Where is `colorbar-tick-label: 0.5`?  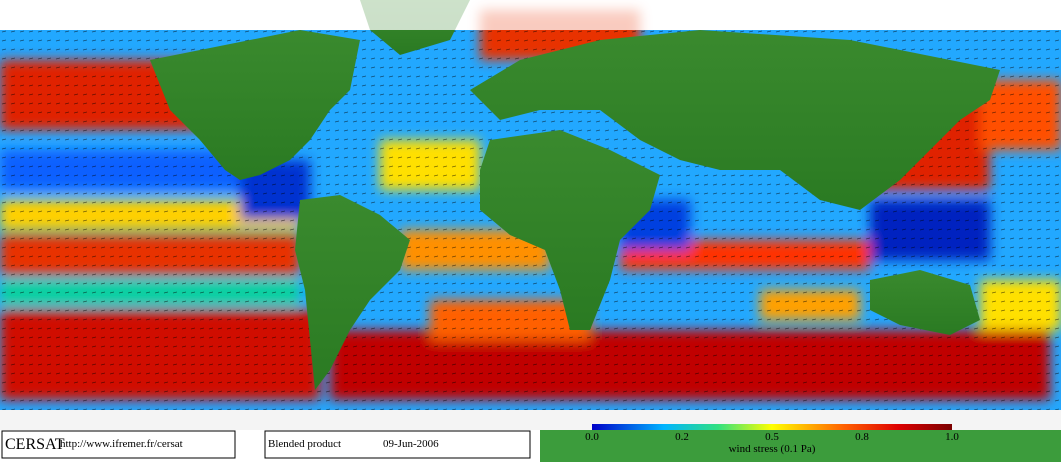 colorbar-tick-label: 0.5 is located at coordinates (772, 437).